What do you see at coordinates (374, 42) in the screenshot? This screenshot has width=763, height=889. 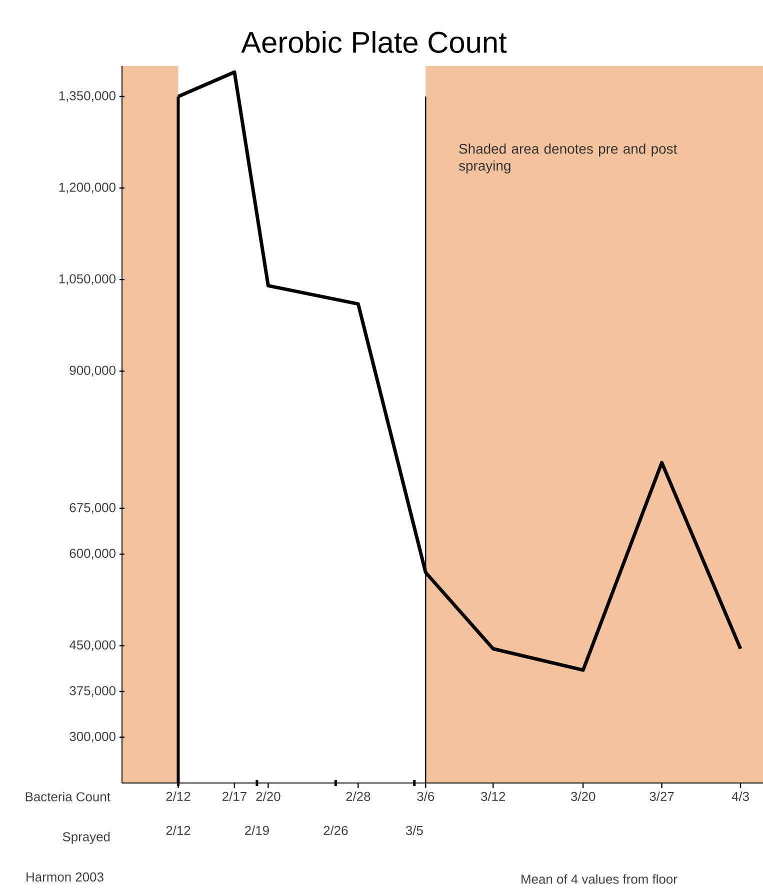 I see `chart-title: Aerobic Plate Count` at bounding box center [374, 42].